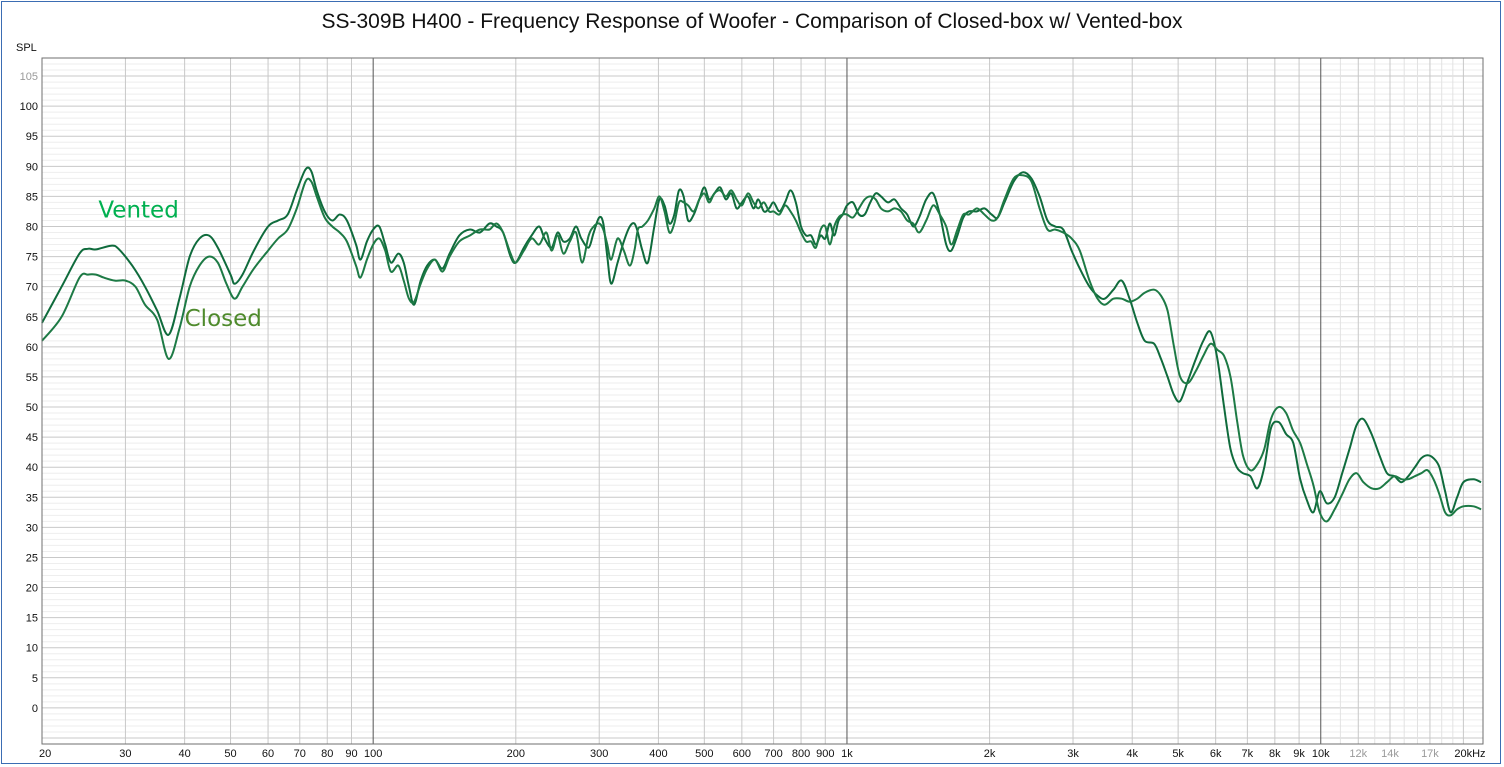 This screenshot has width=1504, height=767. I want to click on y-tick-label: 45, so click(32, 438).